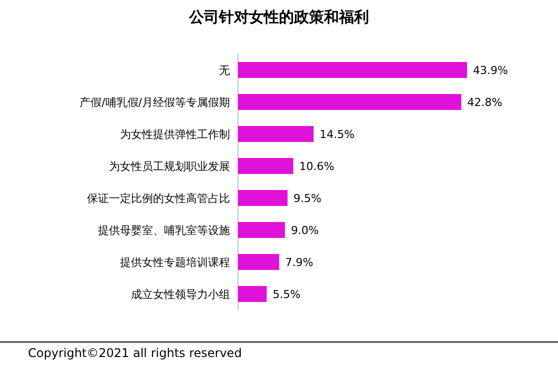 The width and height of the screenshot is (558, 369). I want to click on data-label: 5.5%, so click(286, 294).